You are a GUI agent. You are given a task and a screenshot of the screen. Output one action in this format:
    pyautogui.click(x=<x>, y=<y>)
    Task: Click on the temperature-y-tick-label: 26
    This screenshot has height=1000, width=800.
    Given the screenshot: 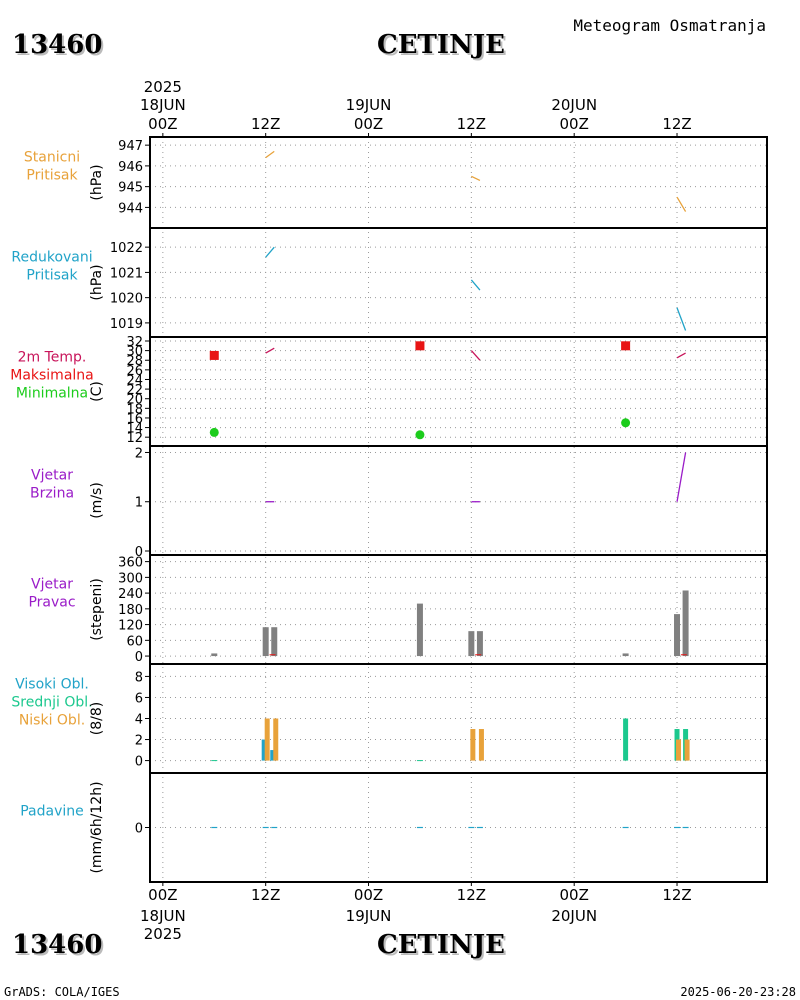 What is the action you would take?
    pyautogui.click(x=134, y=371)
    